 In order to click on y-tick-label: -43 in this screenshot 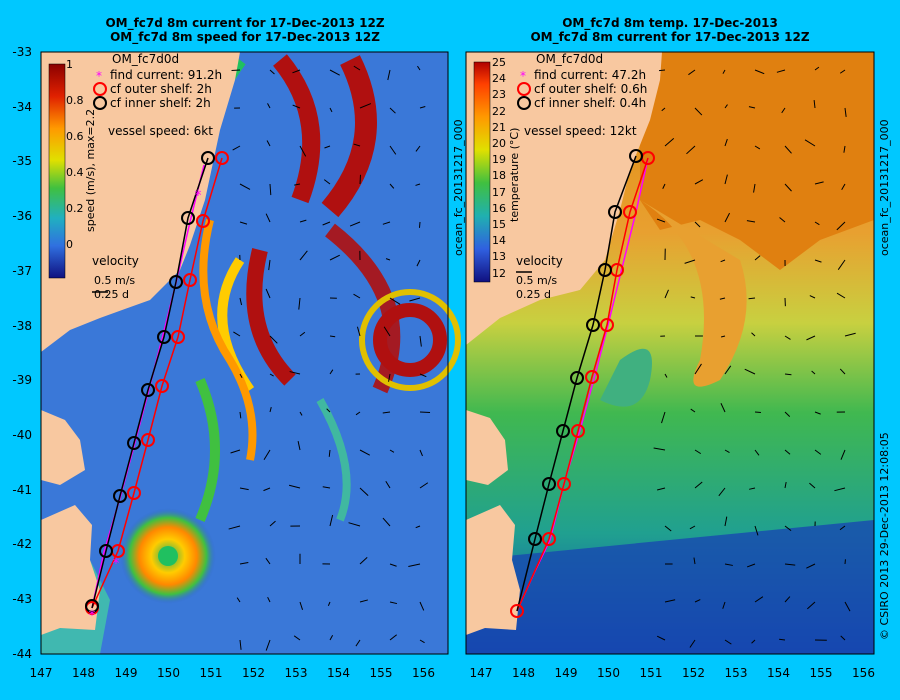, I will do `click(22, 599)`.